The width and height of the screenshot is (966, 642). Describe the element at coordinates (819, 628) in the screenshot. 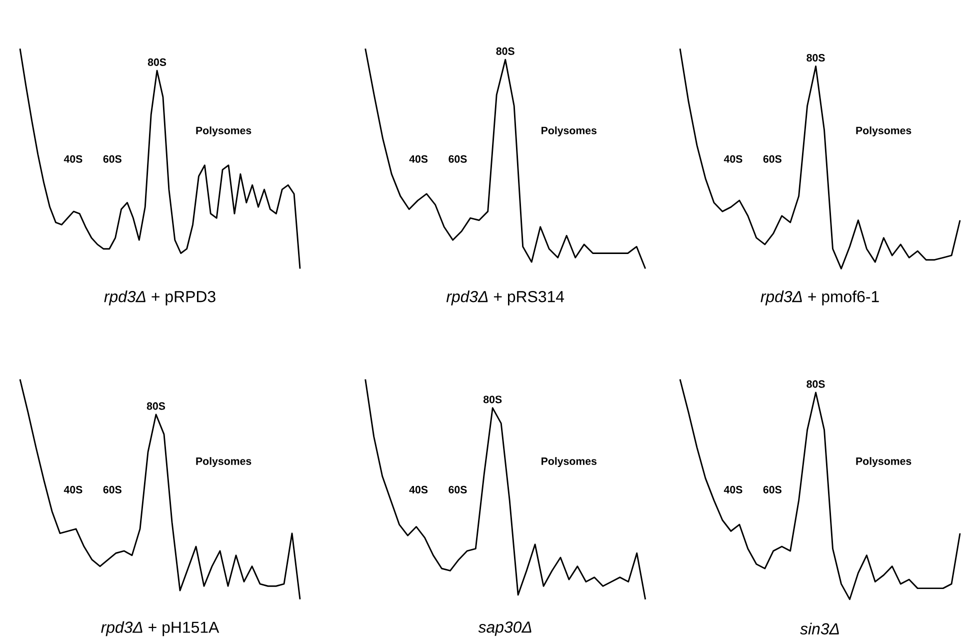

I see `text: sin3Δ` at that location.